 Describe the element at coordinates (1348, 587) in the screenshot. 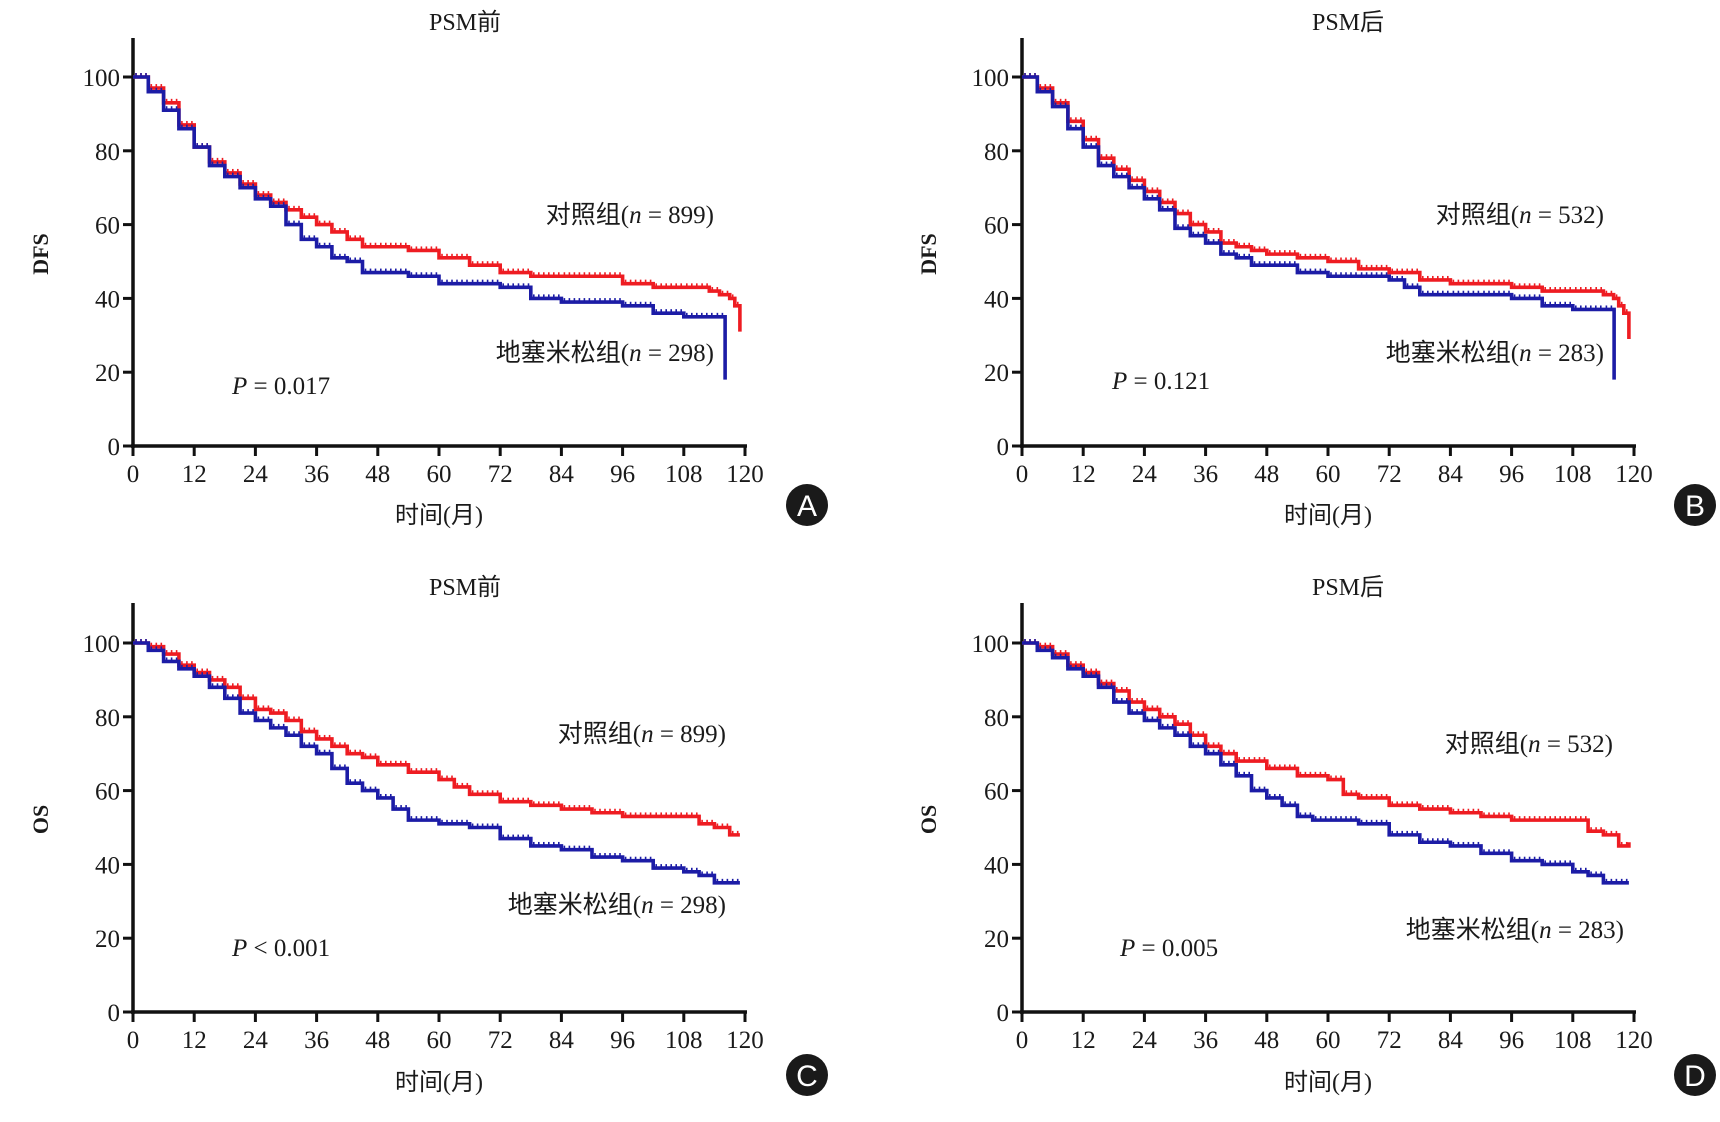

I see `panel-title: PSM后` at that location.